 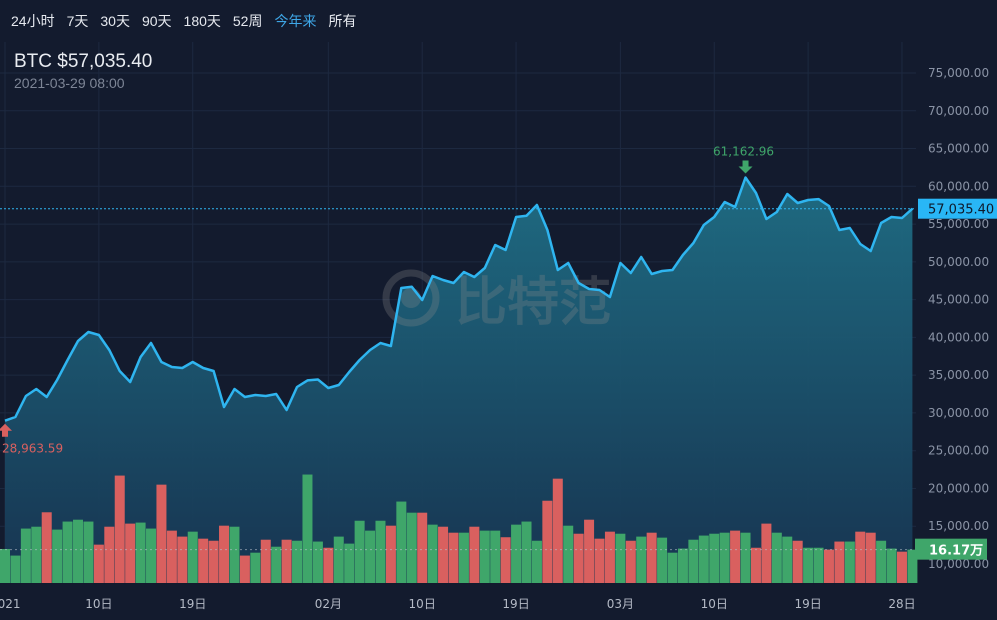 What do you see at coordinates (745, 167) in the screenshot?
I see `max-arrow-icon` at bounding box center [745, 167].